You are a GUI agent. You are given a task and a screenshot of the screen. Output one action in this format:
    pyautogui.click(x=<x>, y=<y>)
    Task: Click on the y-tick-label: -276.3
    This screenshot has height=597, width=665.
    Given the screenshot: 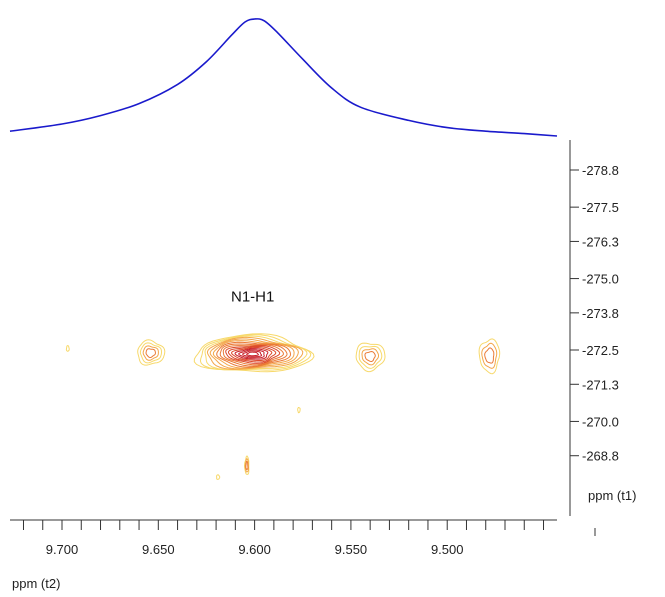 What is the action you would take?
    pyautogui.click(x=600, y=241)
    